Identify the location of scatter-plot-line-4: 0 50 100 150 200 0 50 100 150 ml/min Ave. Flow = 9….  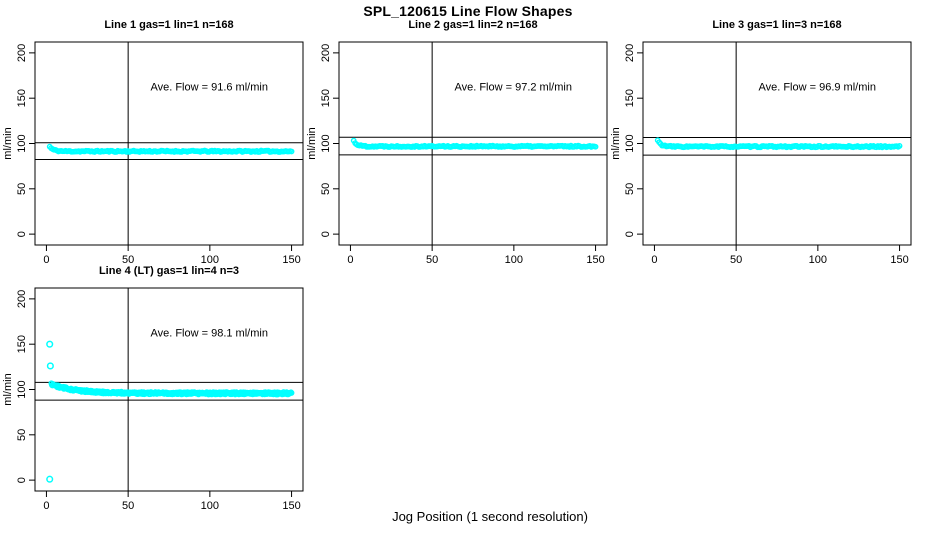
(153, 399).